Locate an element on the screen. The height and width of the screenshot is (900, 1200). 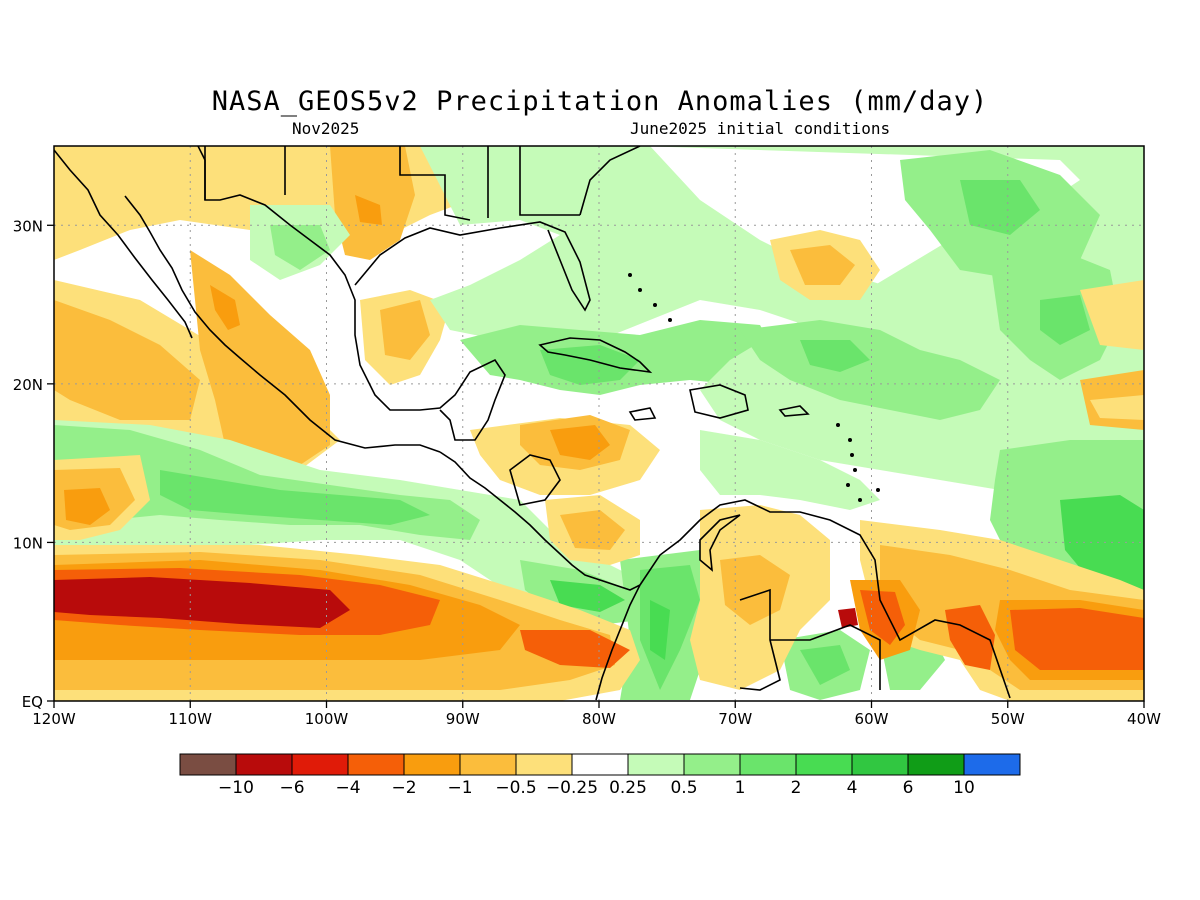
colorbar-label: 1 is located at coordinates (740, 788).